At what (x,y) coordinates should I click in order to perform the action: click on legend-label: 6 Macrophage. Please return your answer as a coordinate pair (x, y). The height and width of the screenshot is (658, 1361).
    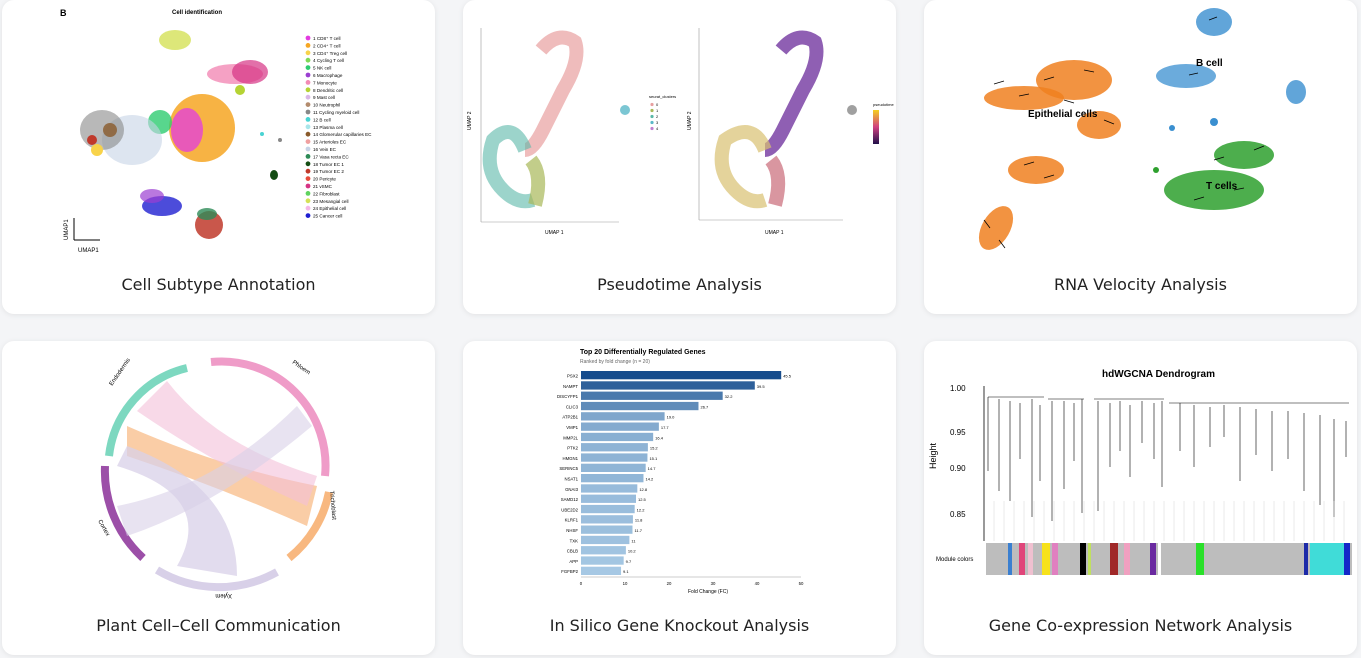
    Looking at the image, I should click on (328, 75).